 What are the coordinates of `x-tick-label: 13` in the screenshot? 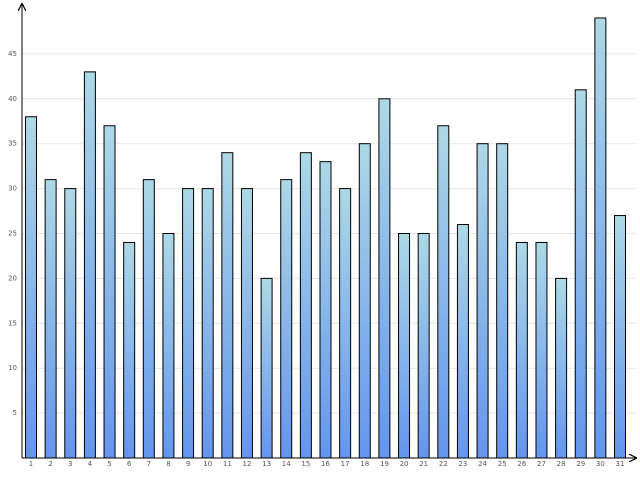 It's located at (266, 464).